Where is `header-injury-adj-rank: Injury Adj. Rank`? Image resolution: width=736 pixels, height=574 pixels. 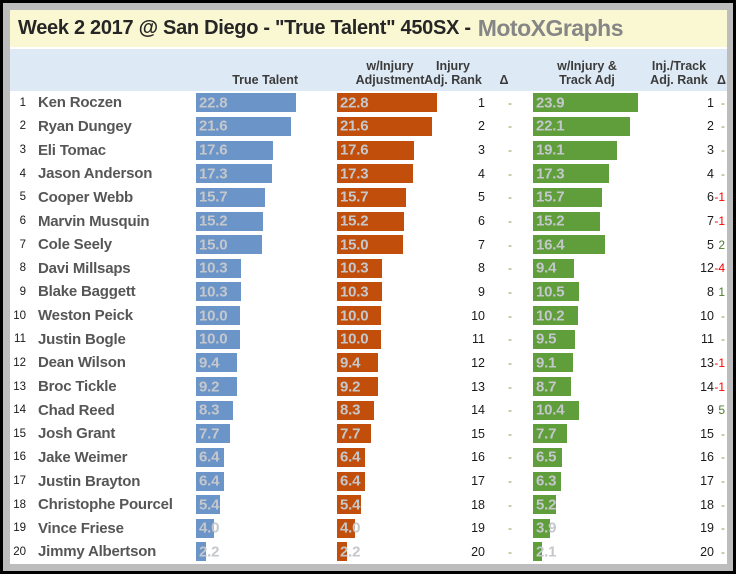
header-injury-adj-rank: Injury Adj. Rank is located at coordinates (453, 73).